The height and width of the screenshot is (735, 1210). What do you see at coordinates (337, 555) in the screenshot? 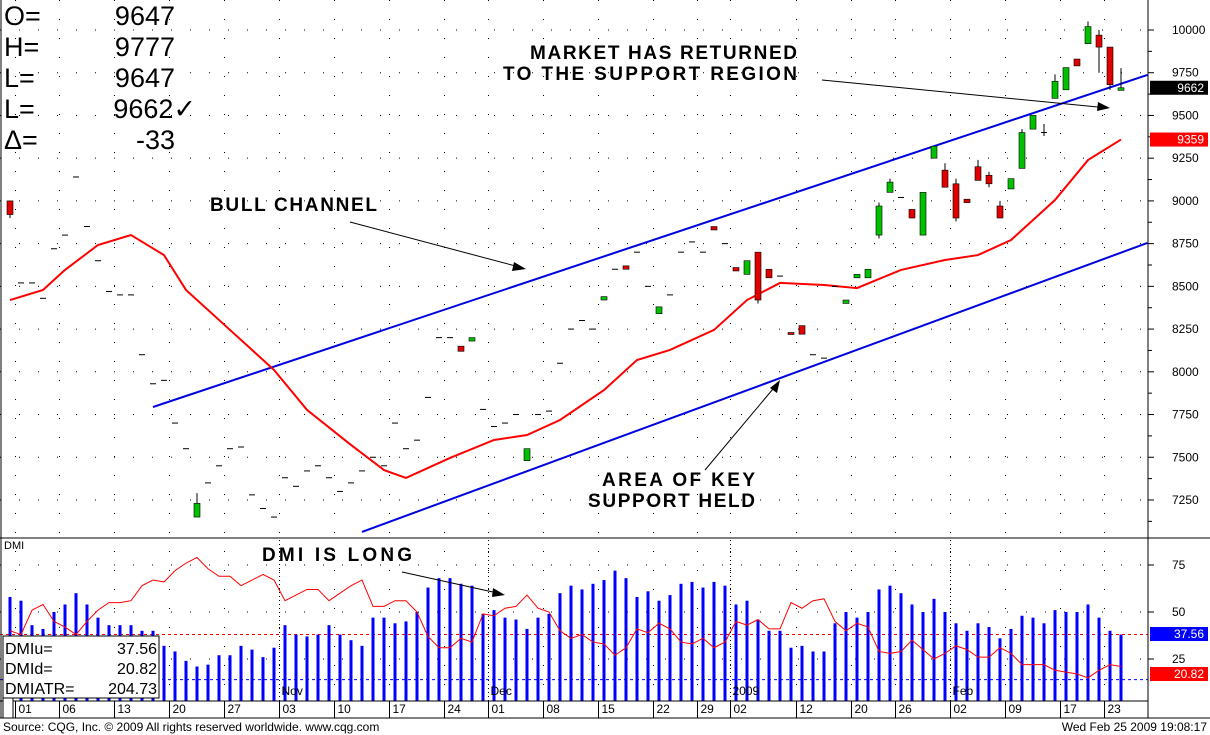
I see `annotation-dmi-long: DMI IS LONG` at bounding box center [337, 555].